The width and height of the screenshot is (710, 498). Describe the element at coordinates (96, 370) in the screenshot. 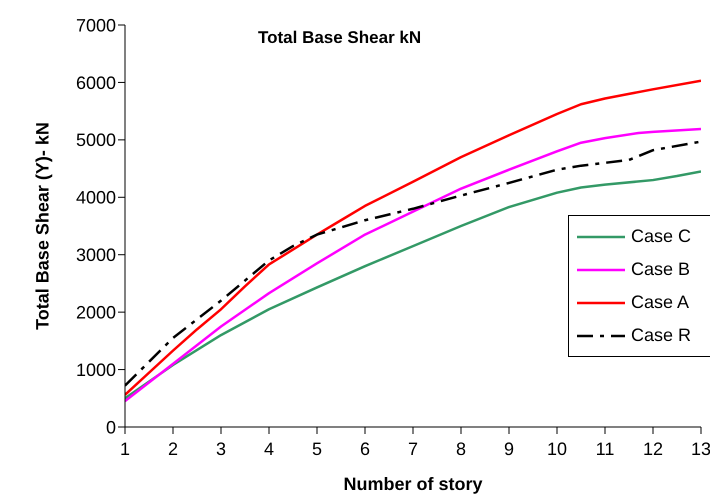

I see `y-tick-label: 1000` at that location.